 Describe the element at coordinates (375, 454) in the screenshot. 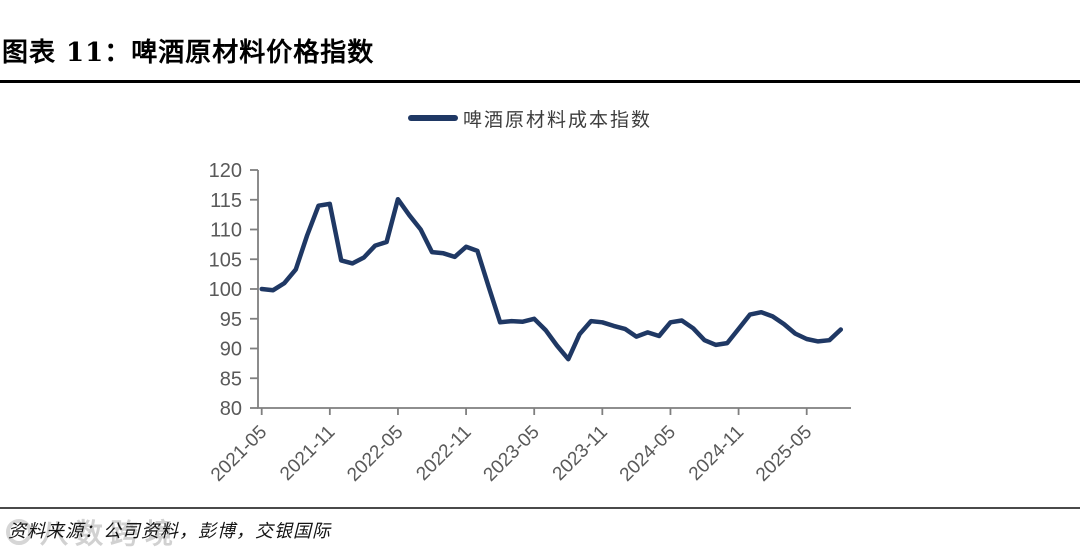

I see `x-tick-label: 2022-05` at that location.